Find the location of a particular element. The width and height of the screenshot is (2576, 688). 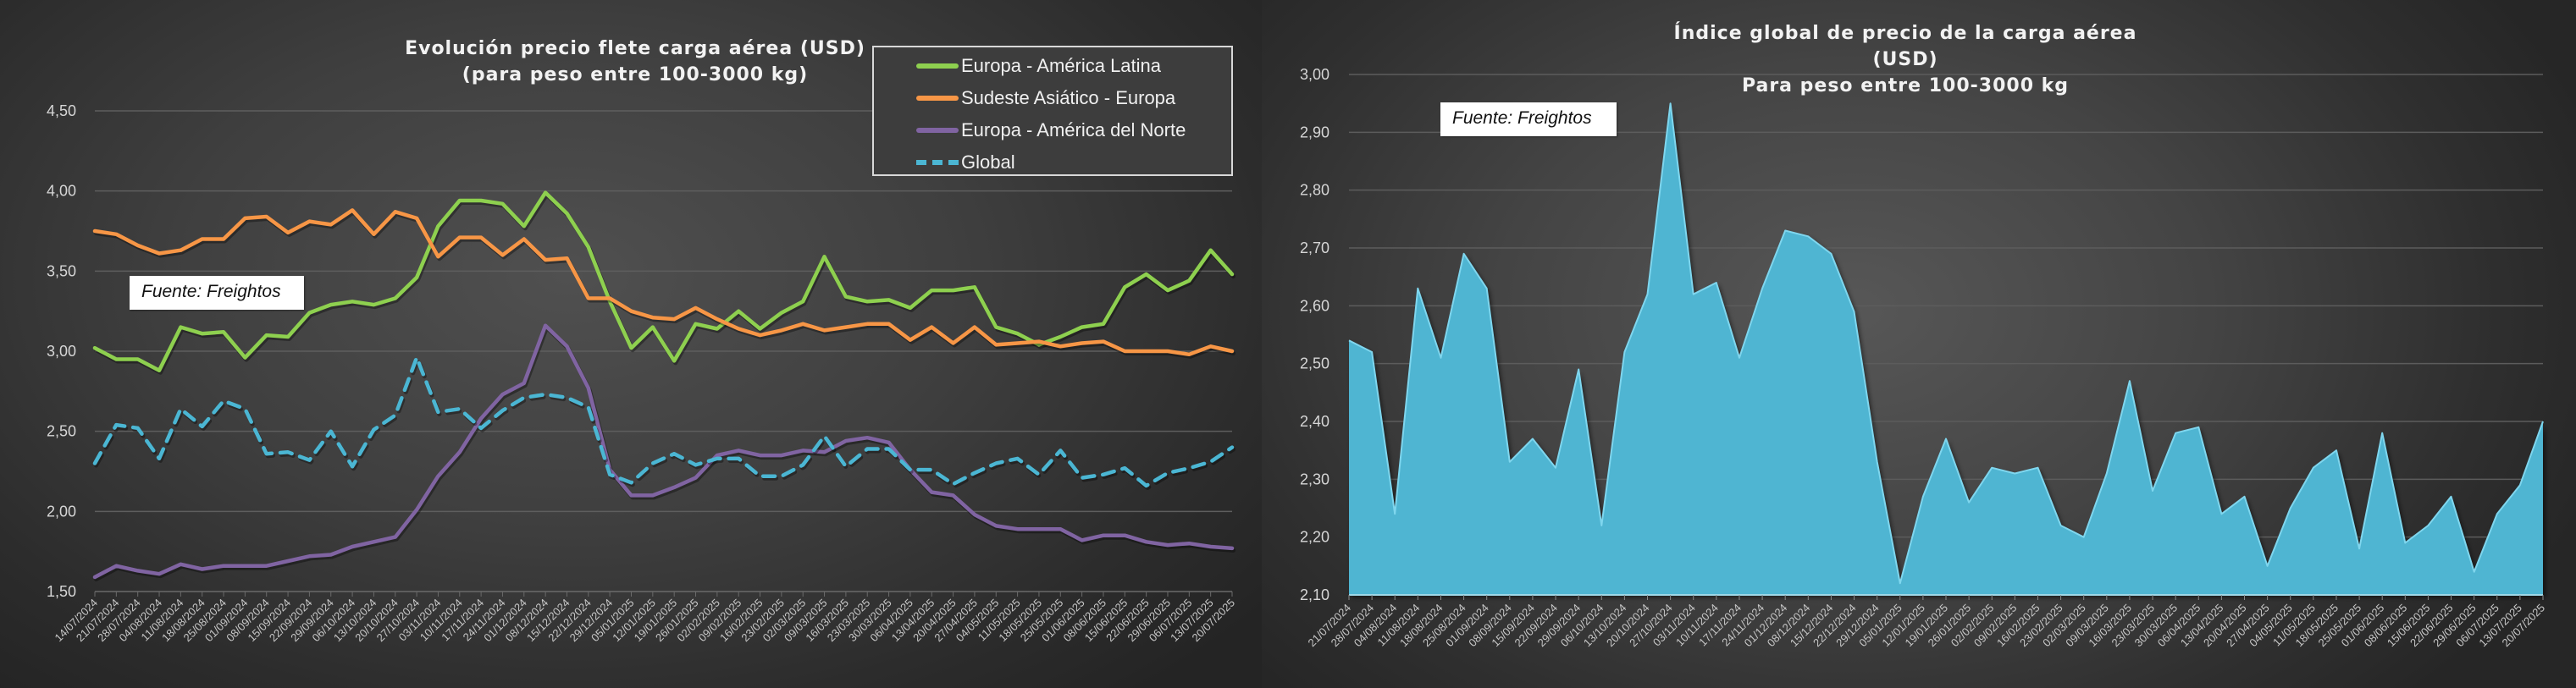

y-tick-label: 2,30 is located at coordinates (1314, 479).